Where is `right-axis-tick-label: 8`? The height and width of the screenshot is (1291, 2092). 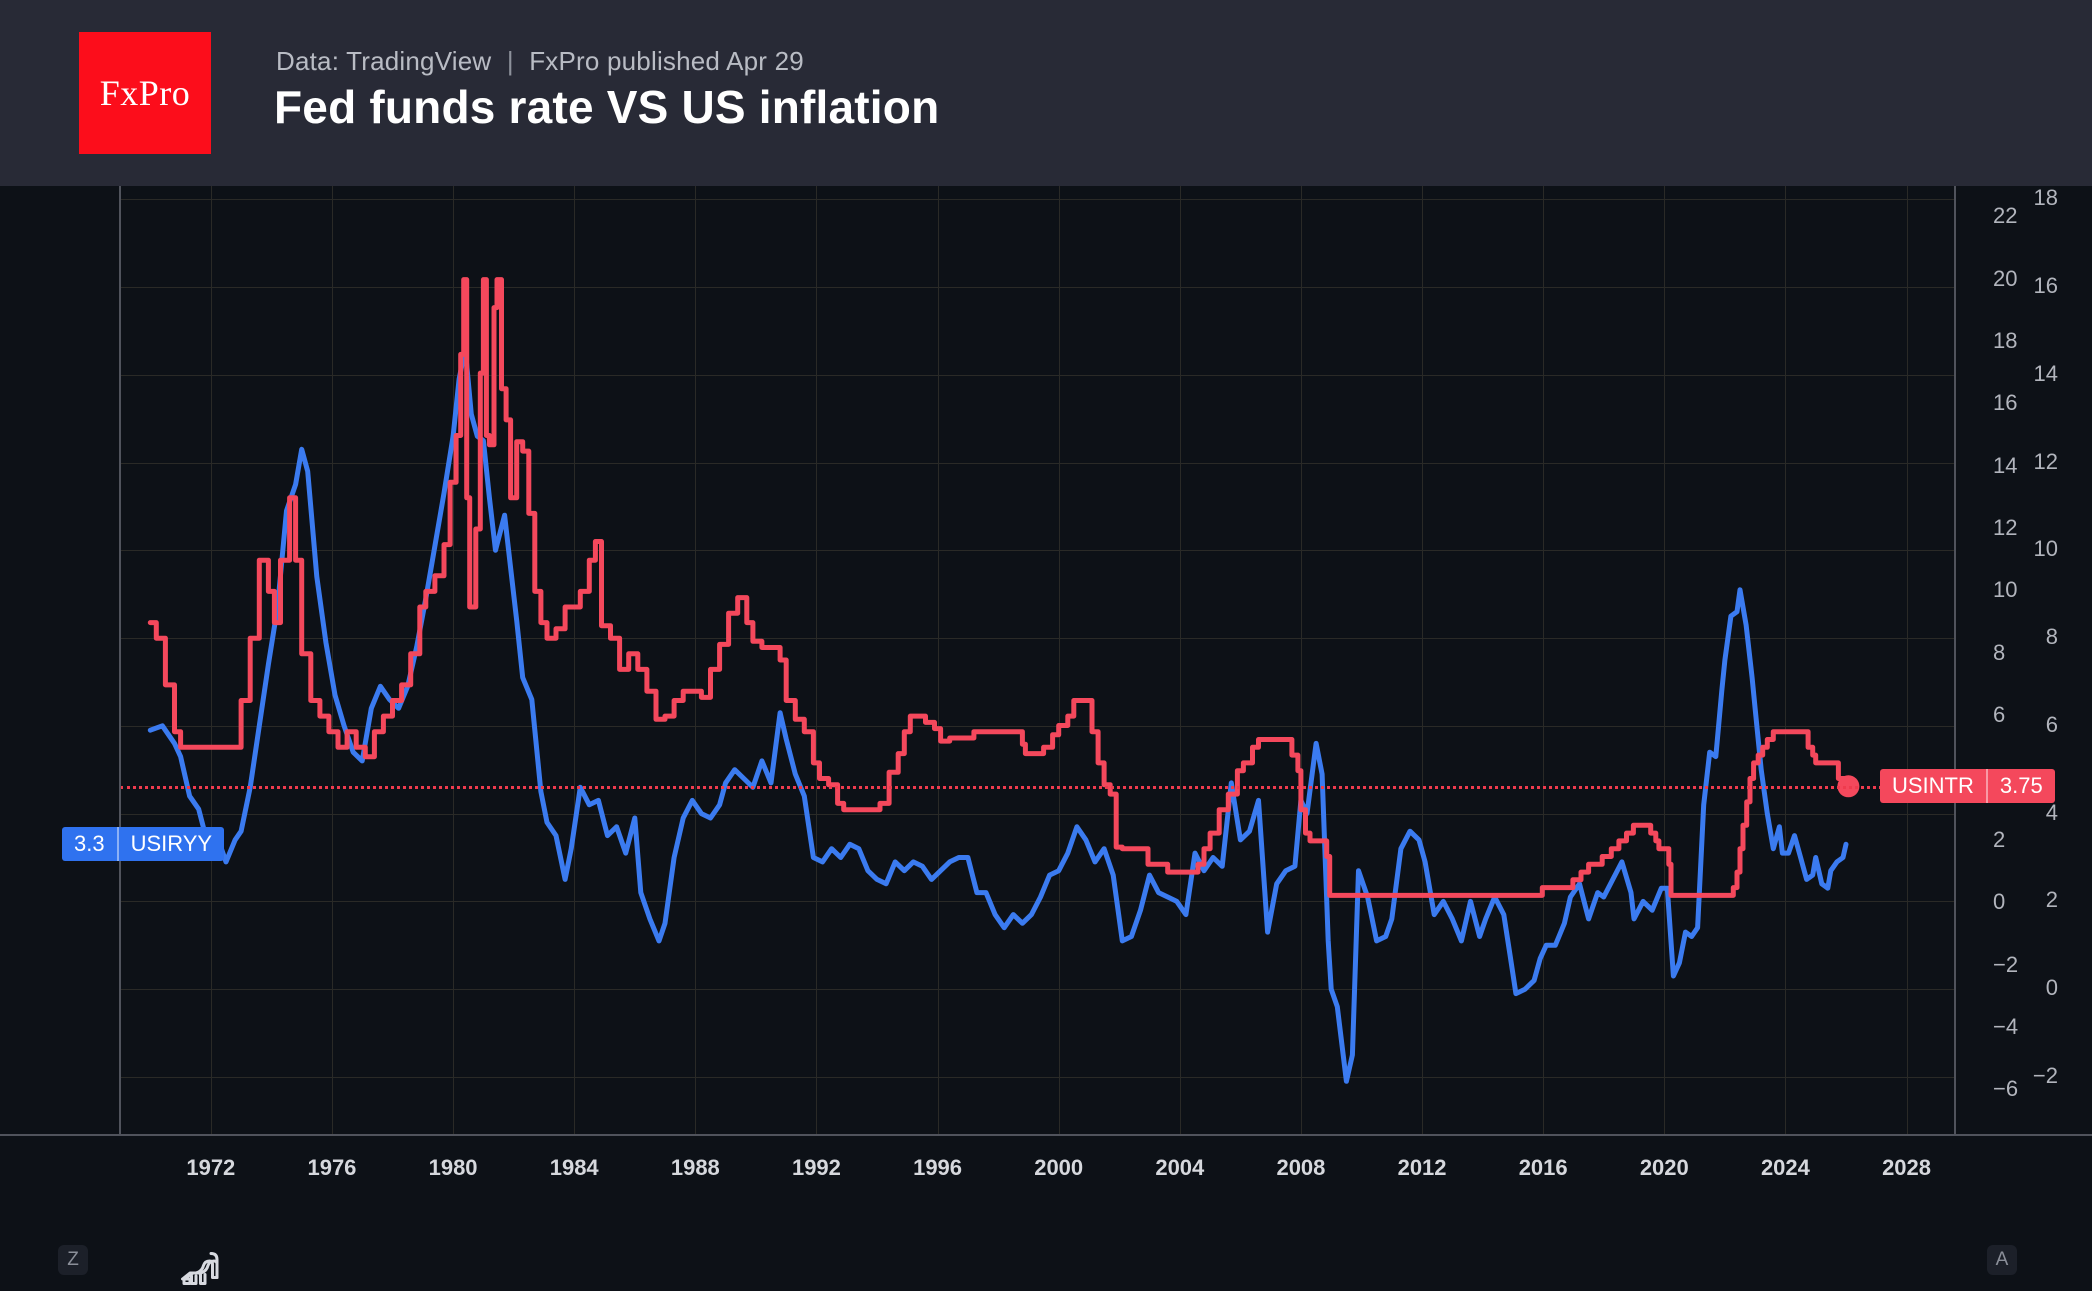
right-axis-tick-label: 8 is located at coordinates (1999, 652).